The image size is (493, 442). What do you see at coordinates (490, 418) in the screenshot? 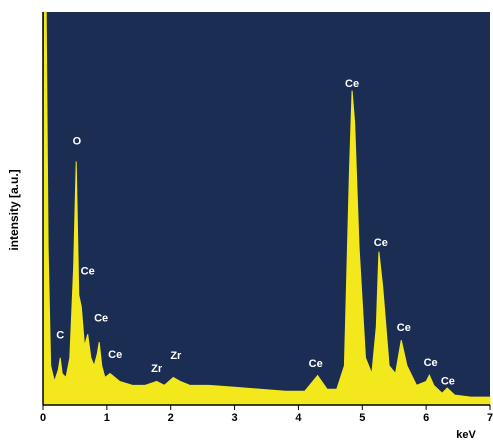
I see `x-tick-label: 7` at bounding box center [490, 418].